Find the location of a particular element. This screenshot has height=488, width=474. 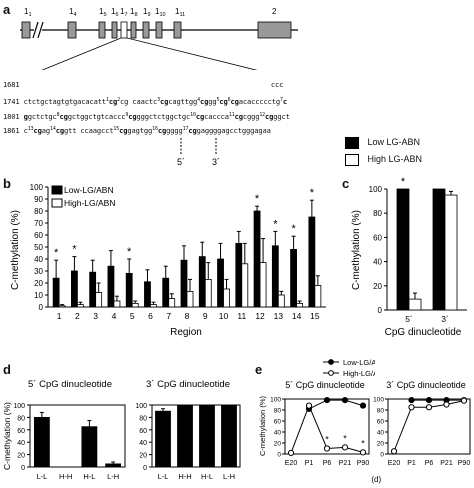

legend-a-high: High LG-ABN is located at coordinates (383, 160).